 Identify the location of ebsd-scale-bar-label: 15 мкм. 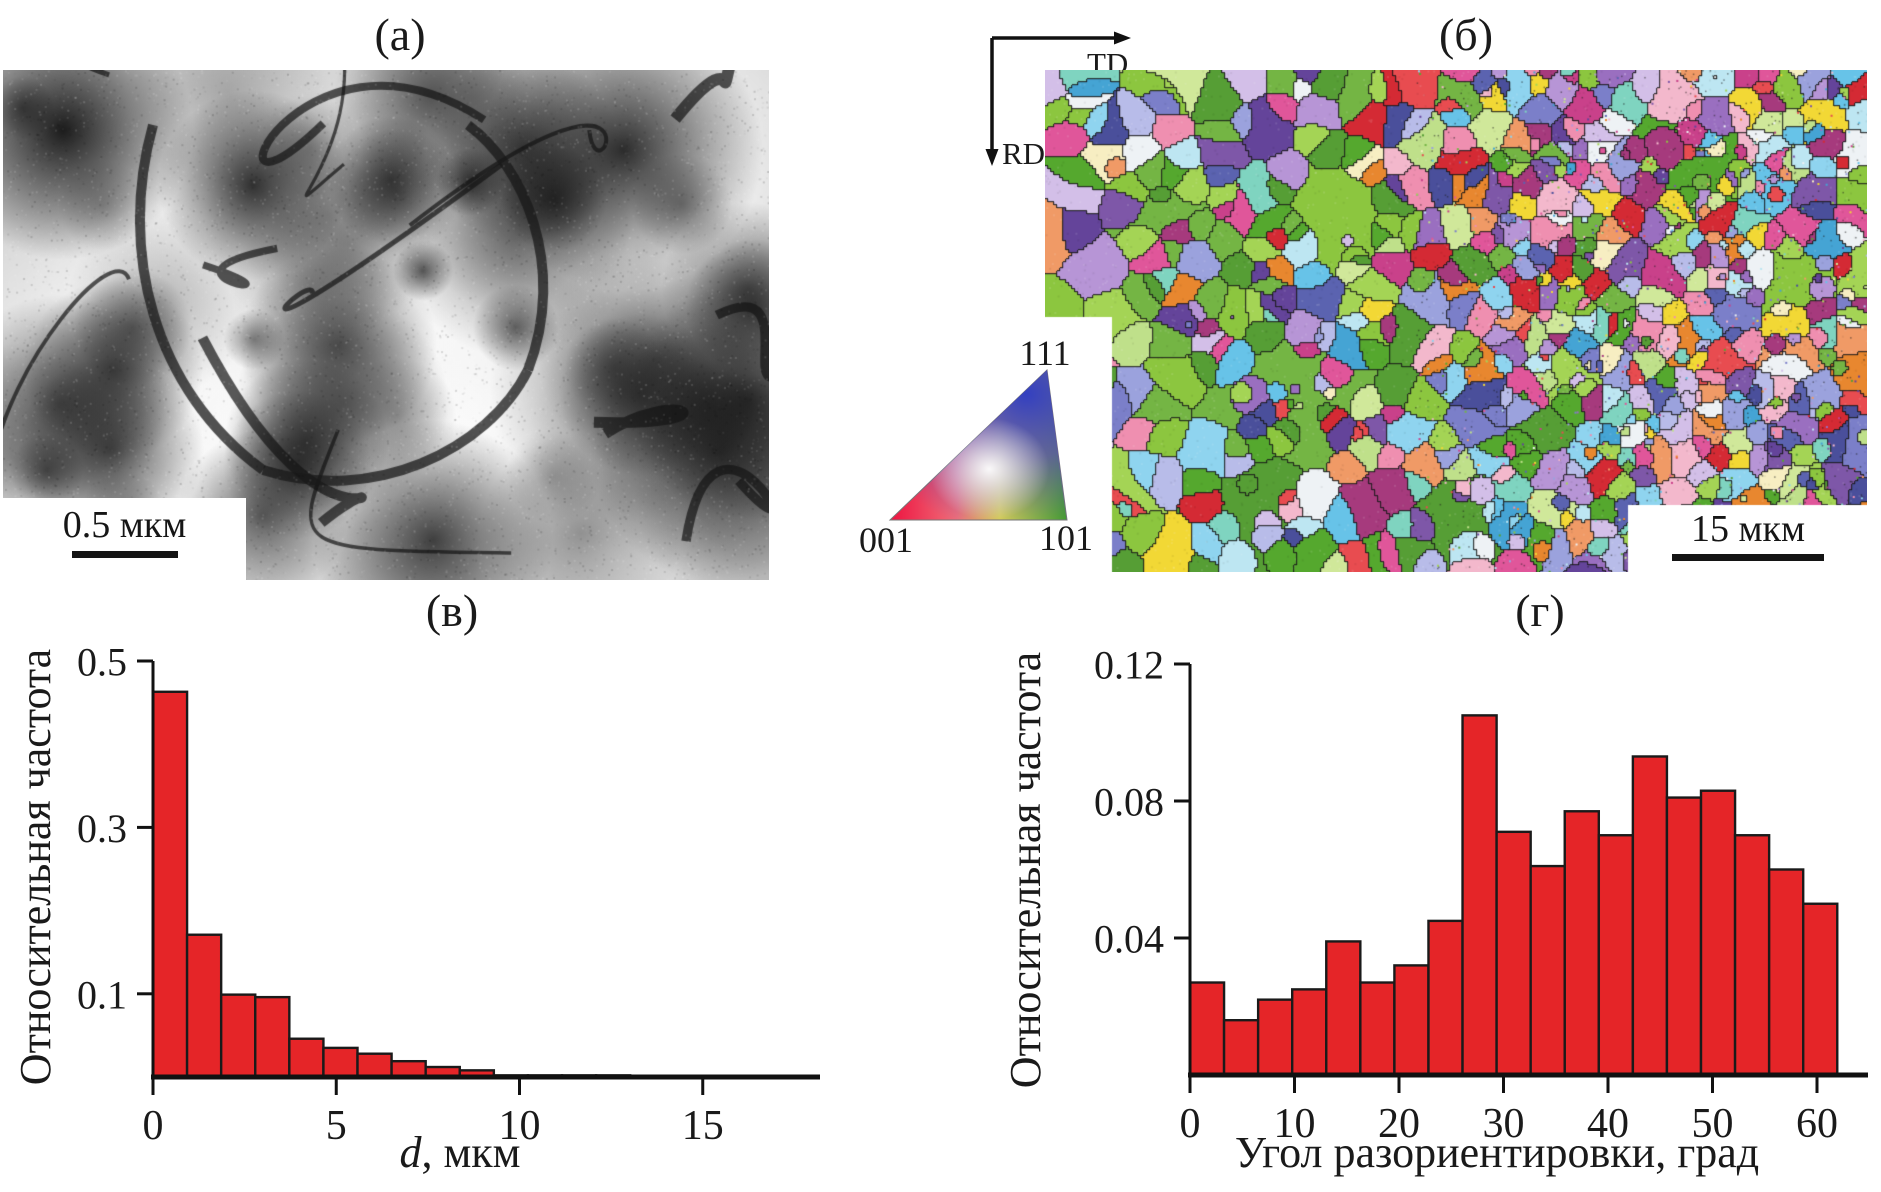
(1748, 529).